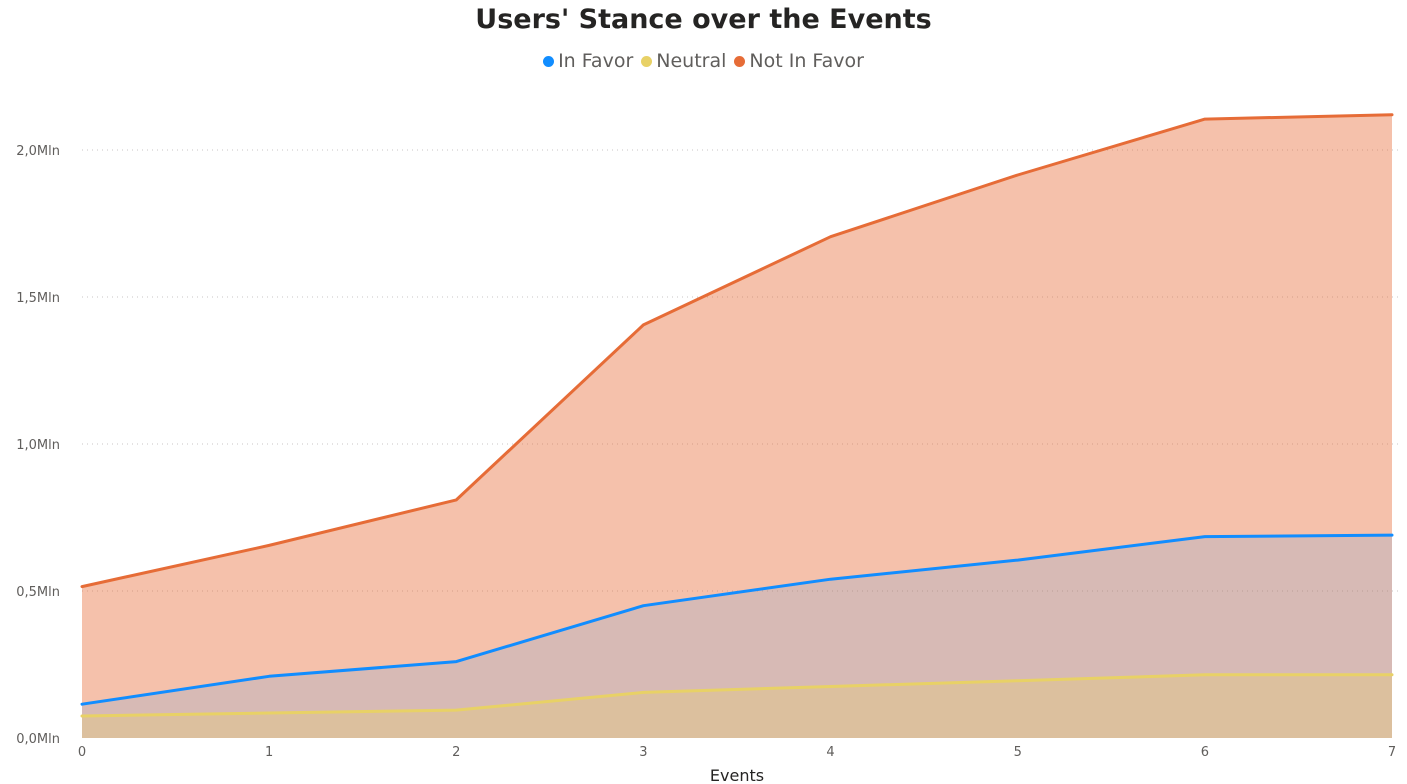  I want to click on legend-marker-neutral, so click(647, 61).